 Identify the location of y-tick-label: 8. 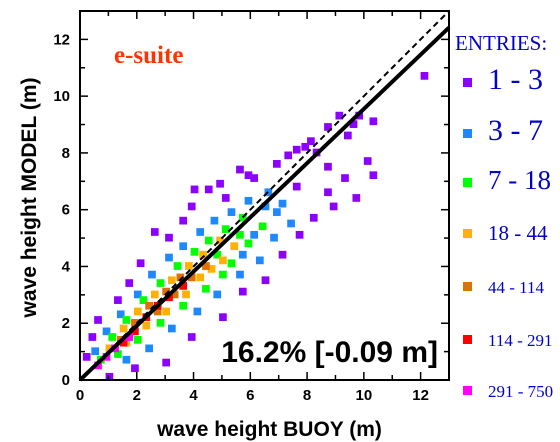
(66, 153).